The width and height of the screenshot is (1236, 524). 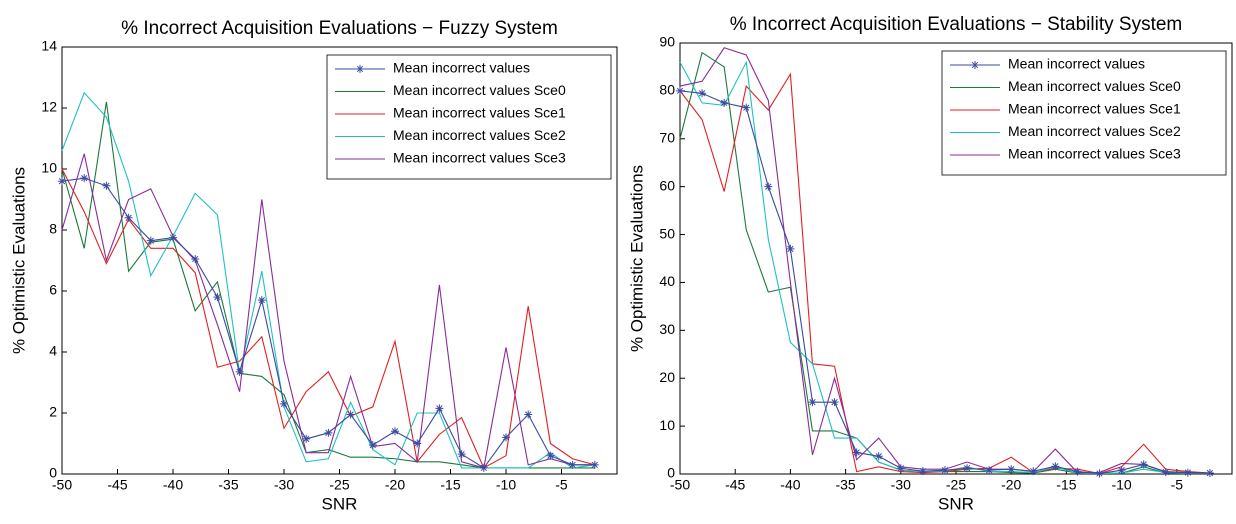 I want to click on y-tick-label: 14, so click(x=49, y=46).